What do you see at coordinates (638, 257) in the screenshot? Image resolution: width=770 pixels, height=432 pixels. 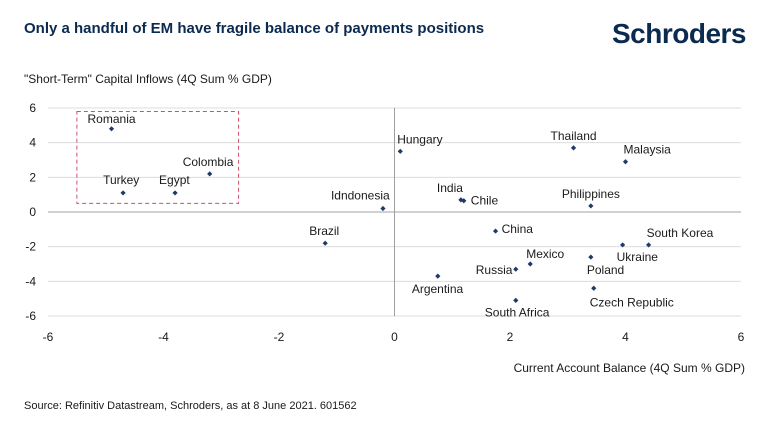 I see `data-label: Ukraine` at bounding box center [638, 257].